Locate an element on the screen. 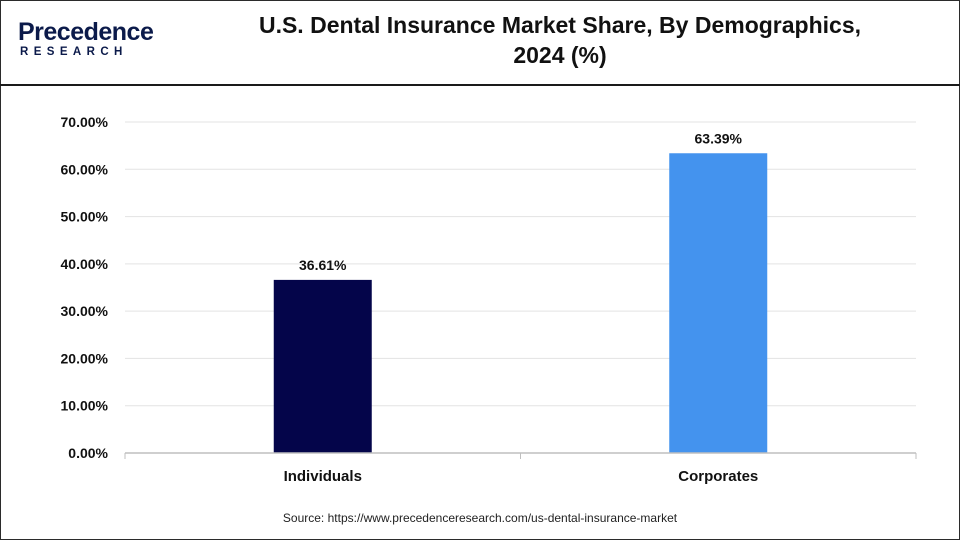 The height and width of the screenshot is (540, 960). y-tick-label: 20.00% is located at coordinates (85, 358).